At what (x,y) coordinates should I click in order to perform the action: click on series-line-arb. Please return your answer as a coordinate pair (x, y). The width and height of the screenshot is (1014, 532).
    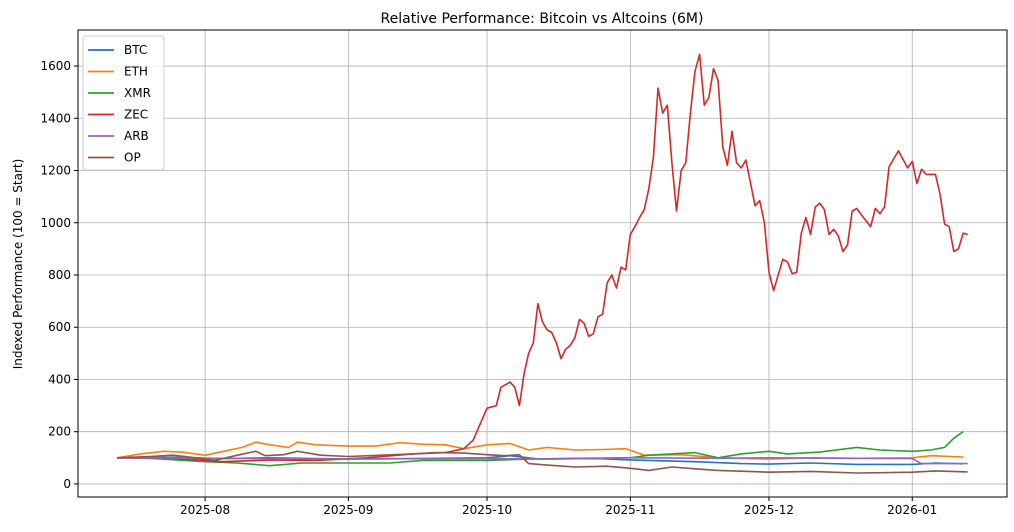
    Looking at the image, I should click on (542, 461).